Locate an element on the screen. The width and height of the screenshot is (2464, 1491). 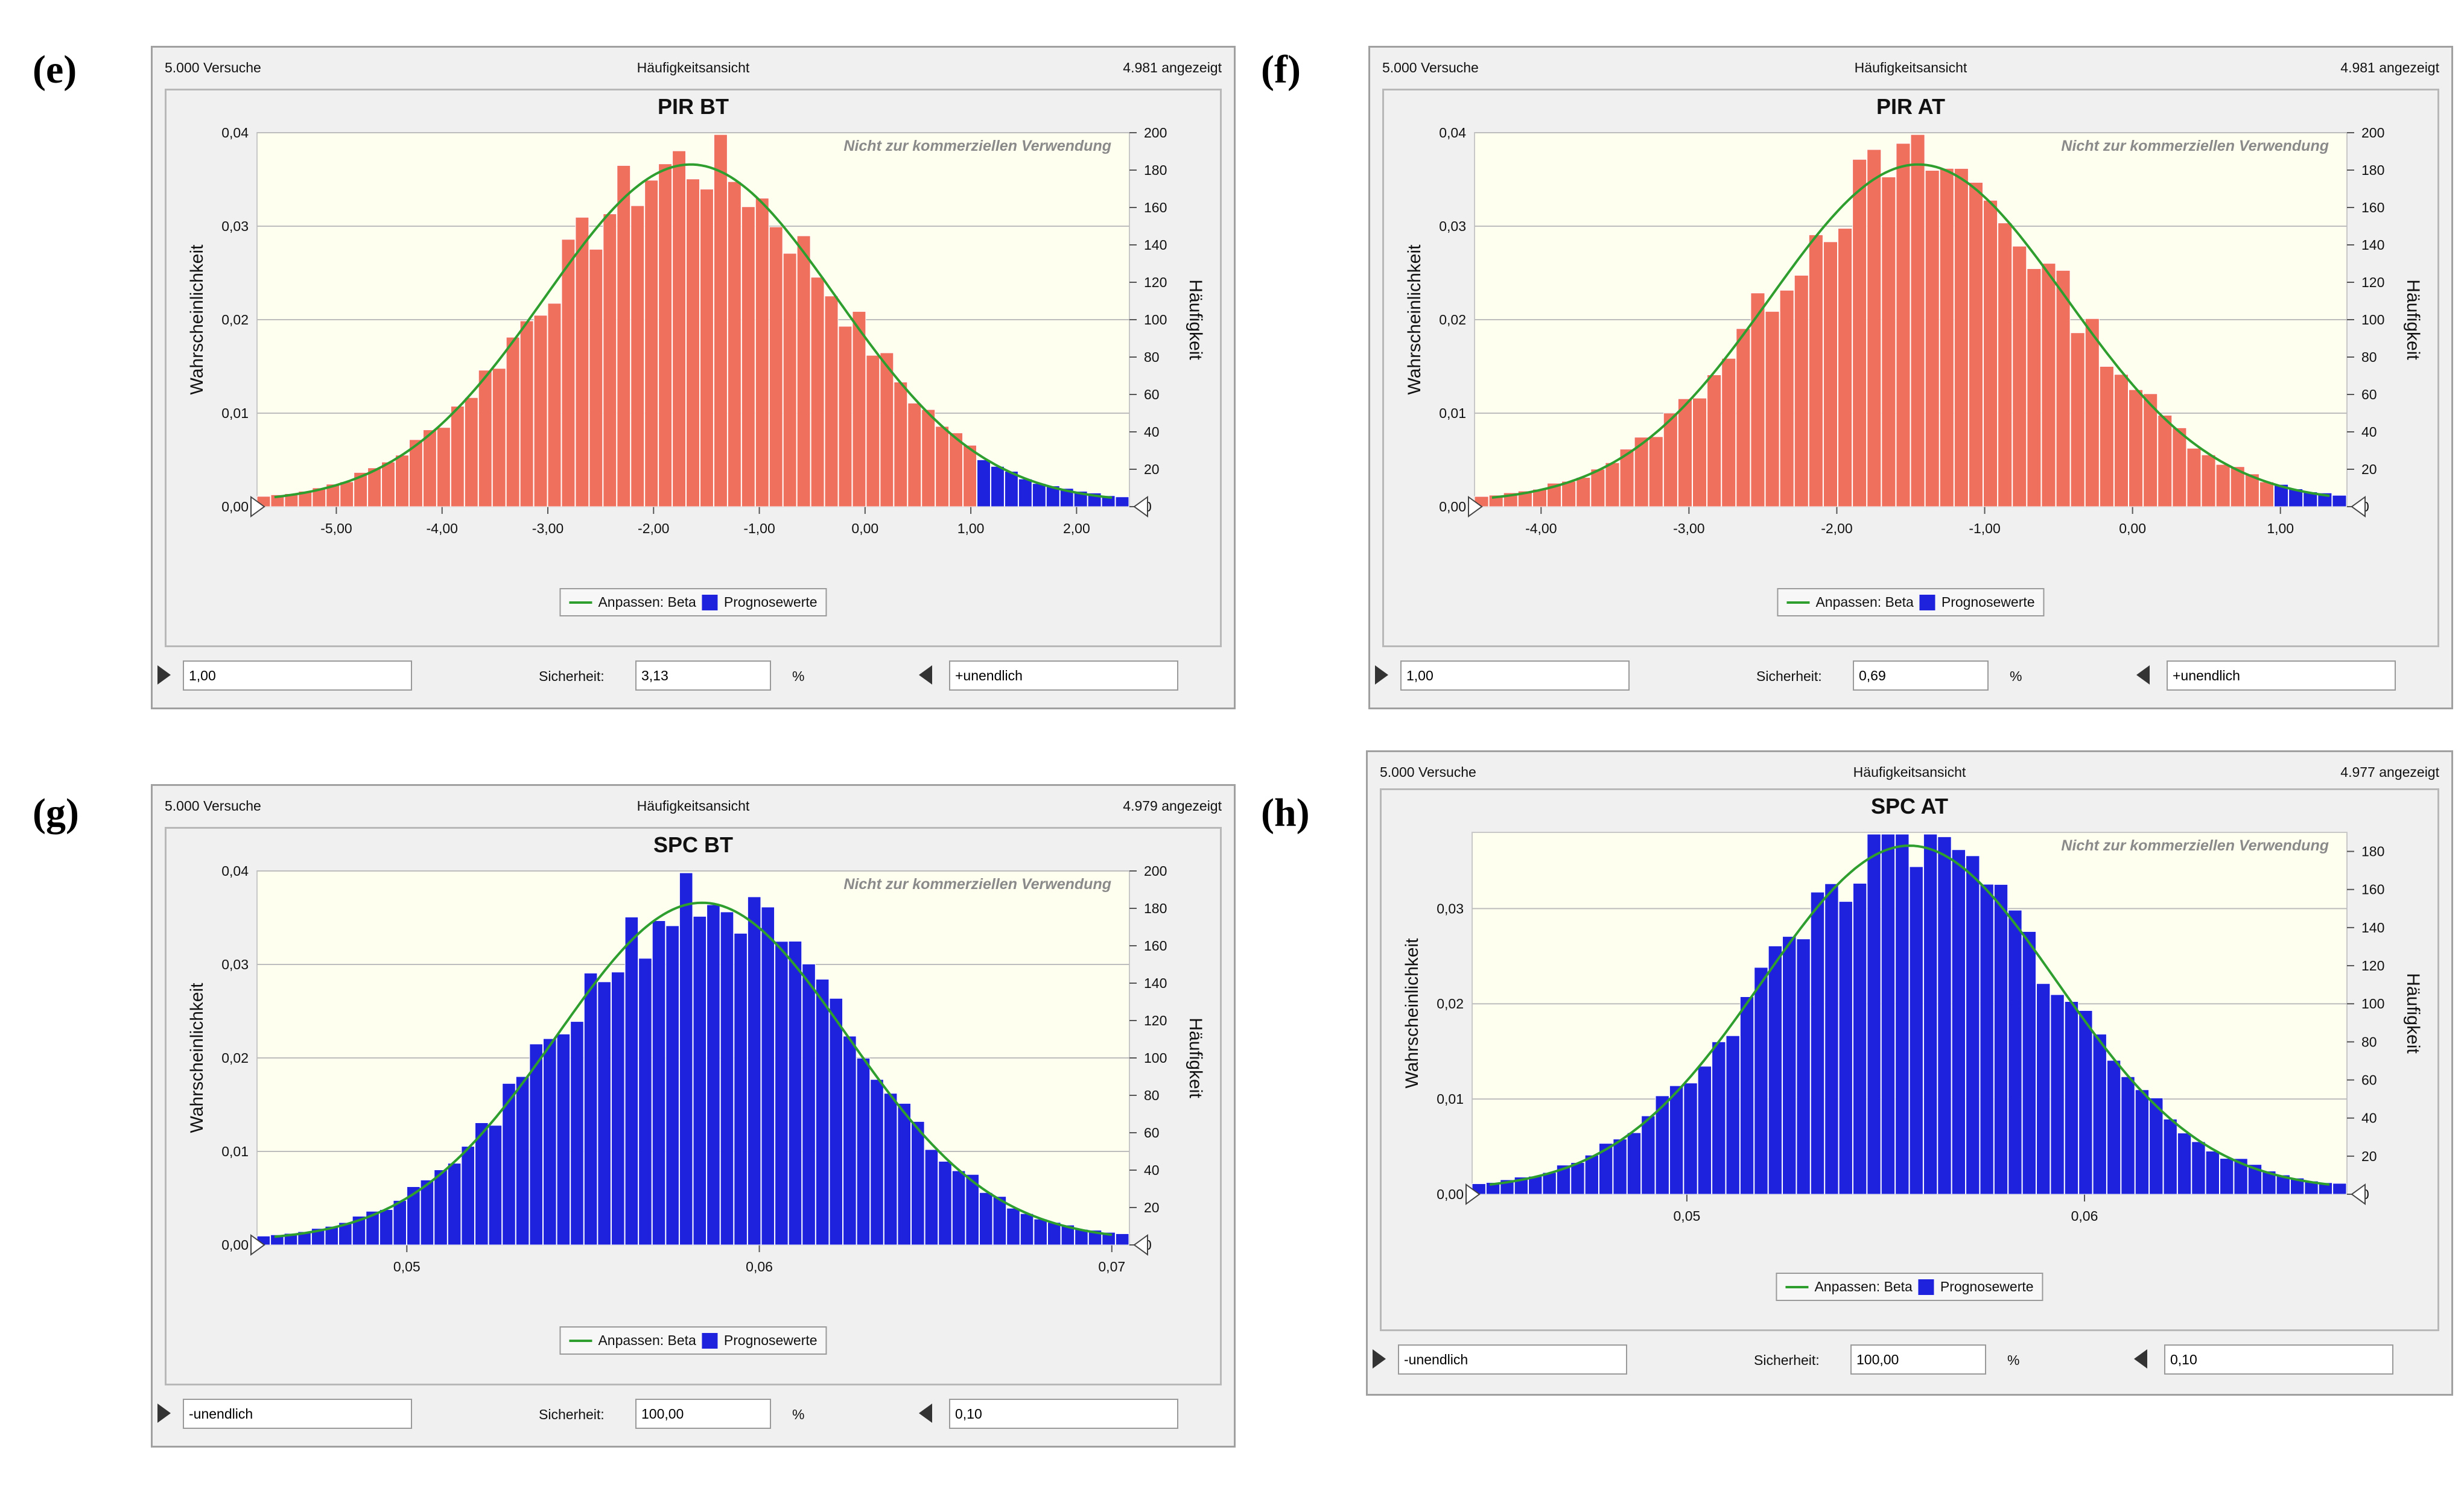
certainty-field: 3,13 is located at coordinates (703, 675).